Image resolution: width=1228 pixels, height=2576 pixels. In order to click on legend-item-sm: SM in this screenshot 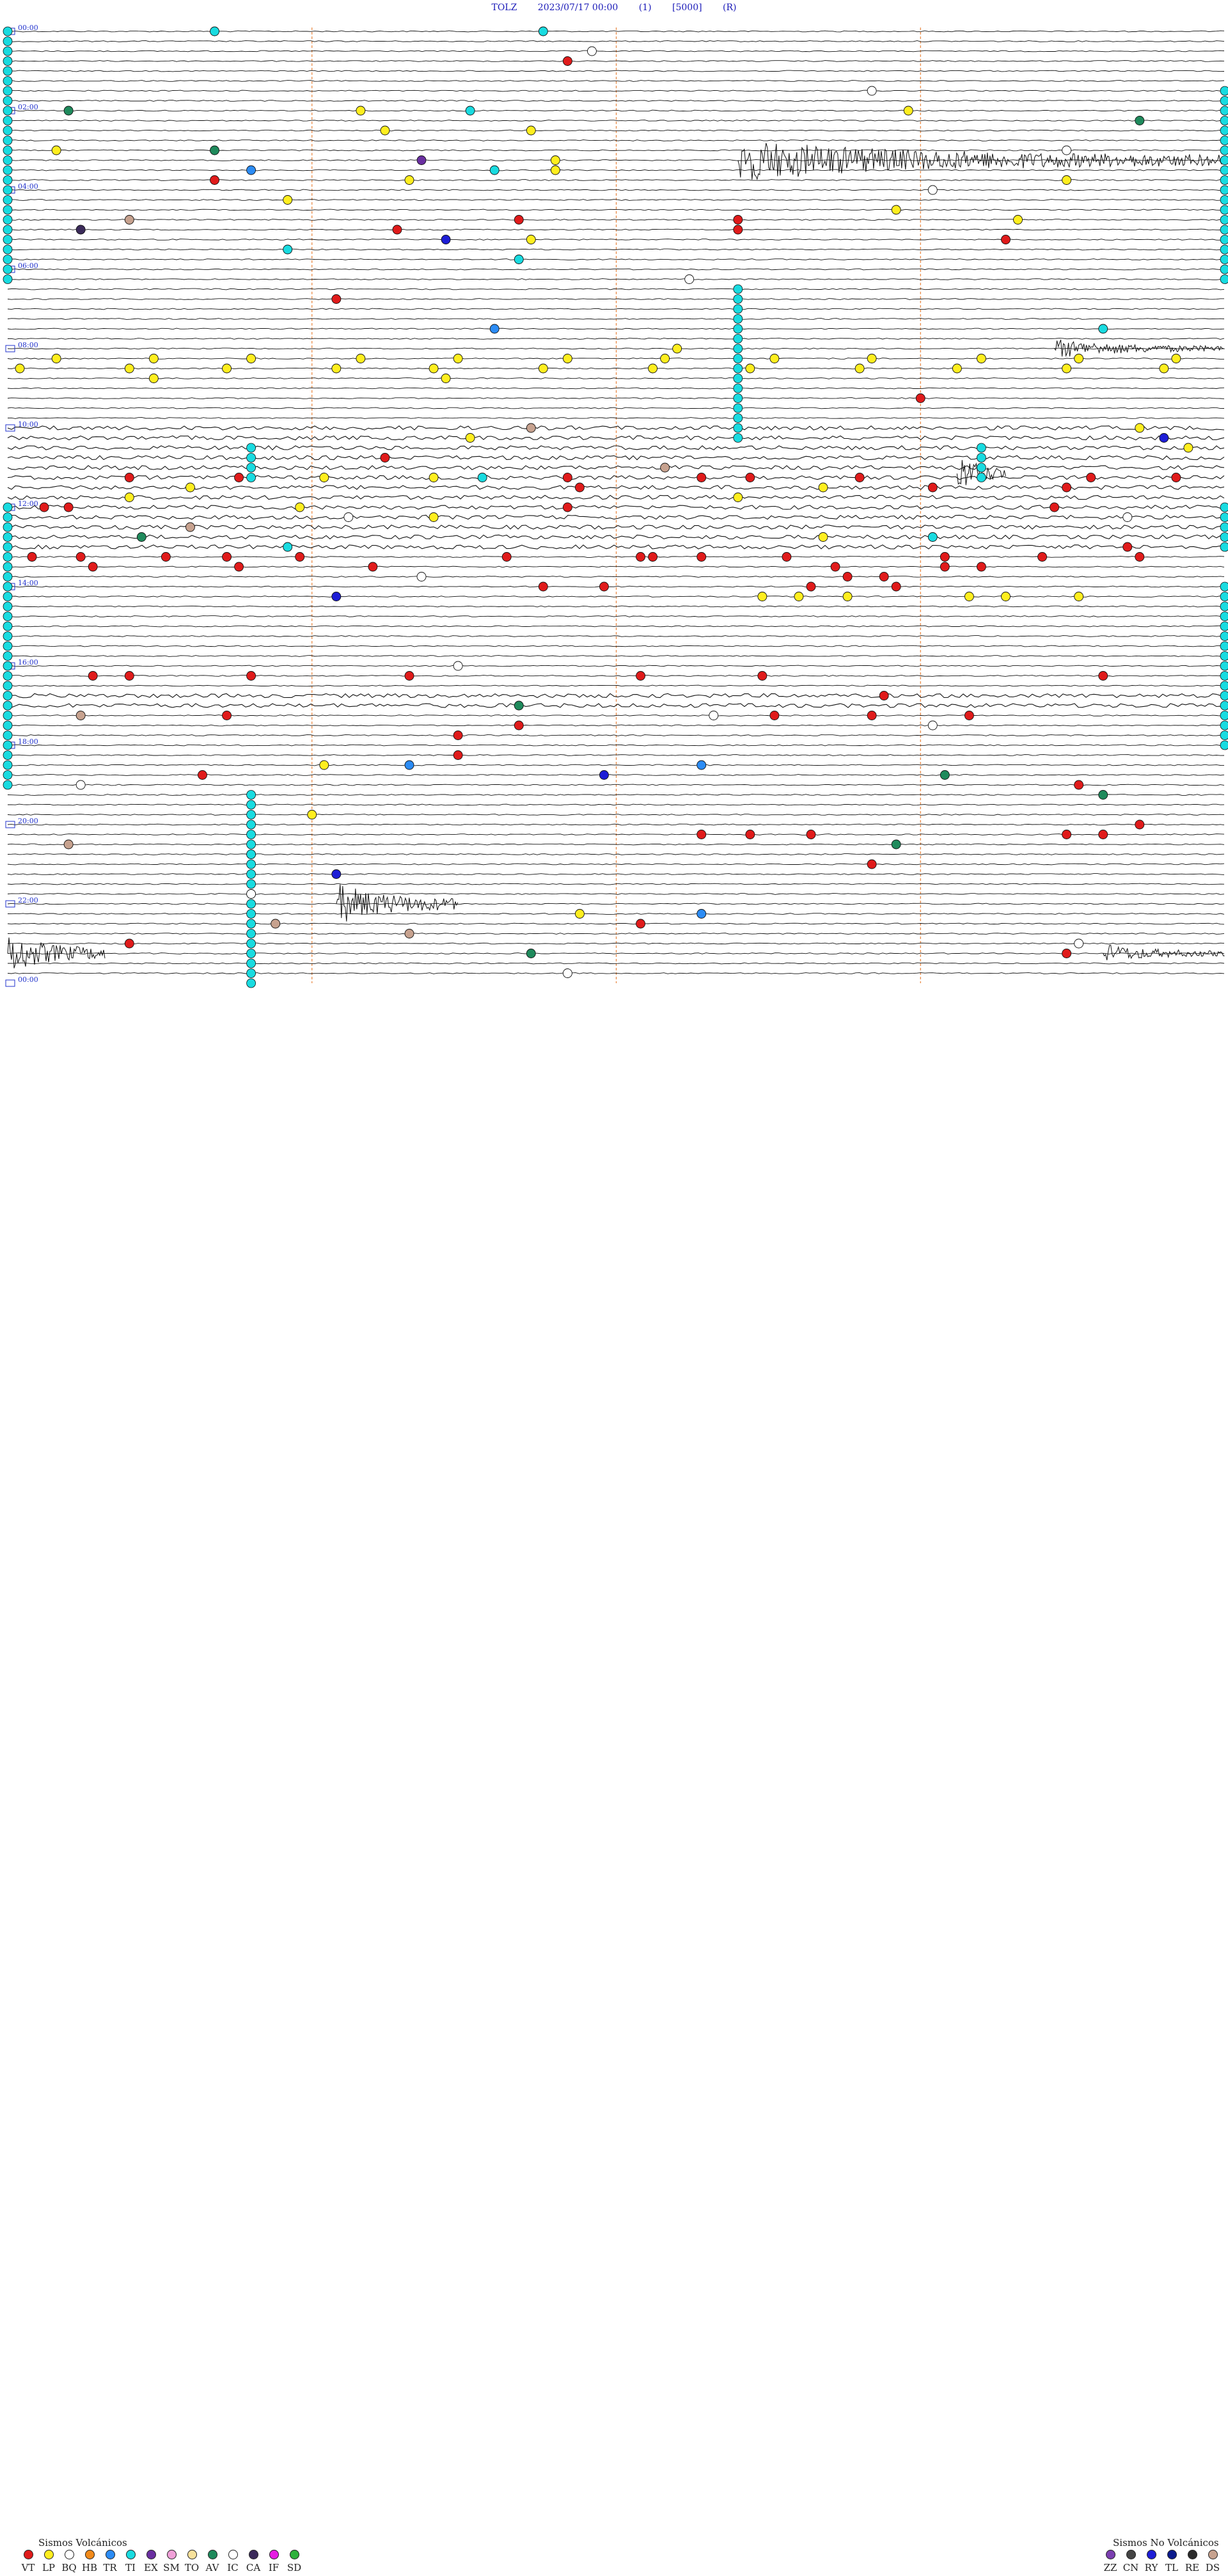, I will do `click(171, 2561)`.